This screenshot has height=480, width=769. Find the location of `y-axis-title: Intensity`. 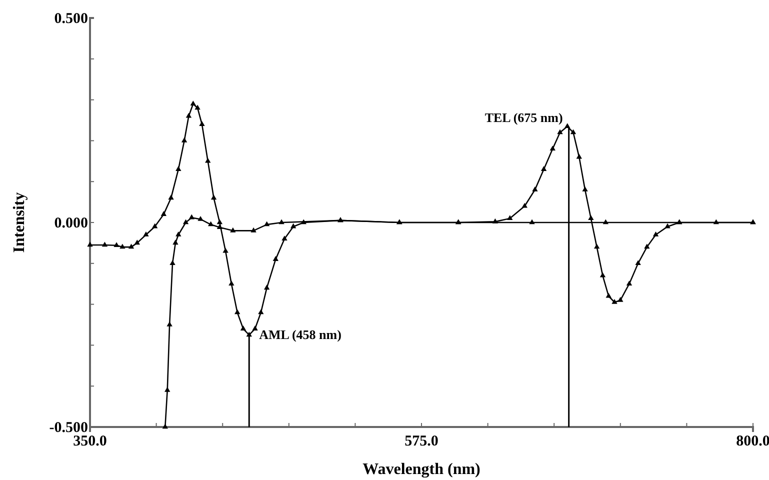

y-axis-title: Intensity is located at coordinates (19, 222).